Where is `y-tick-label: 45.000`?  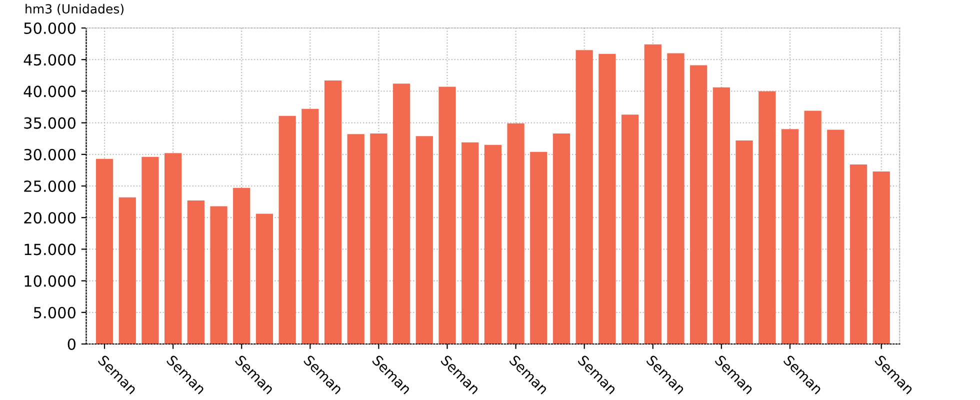
y-tick-label: 45.000 is located at coordinates (50, 60).